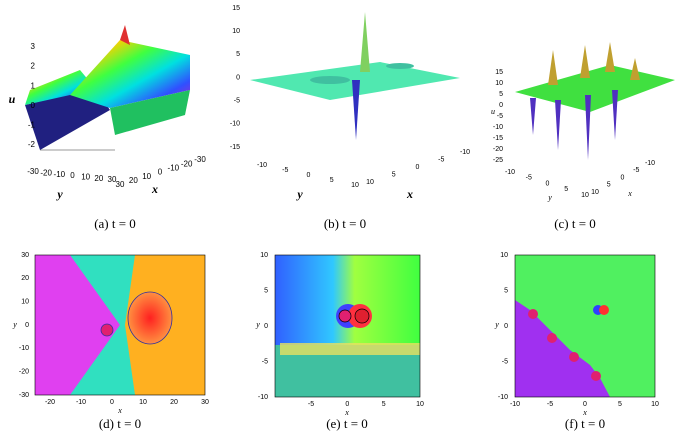 This screenshot has width=685, height=440. What do you see at coordinates (120, 423) in the screenshot?
I see `caption: (d) t = 0` at bounding box center [120, 423].